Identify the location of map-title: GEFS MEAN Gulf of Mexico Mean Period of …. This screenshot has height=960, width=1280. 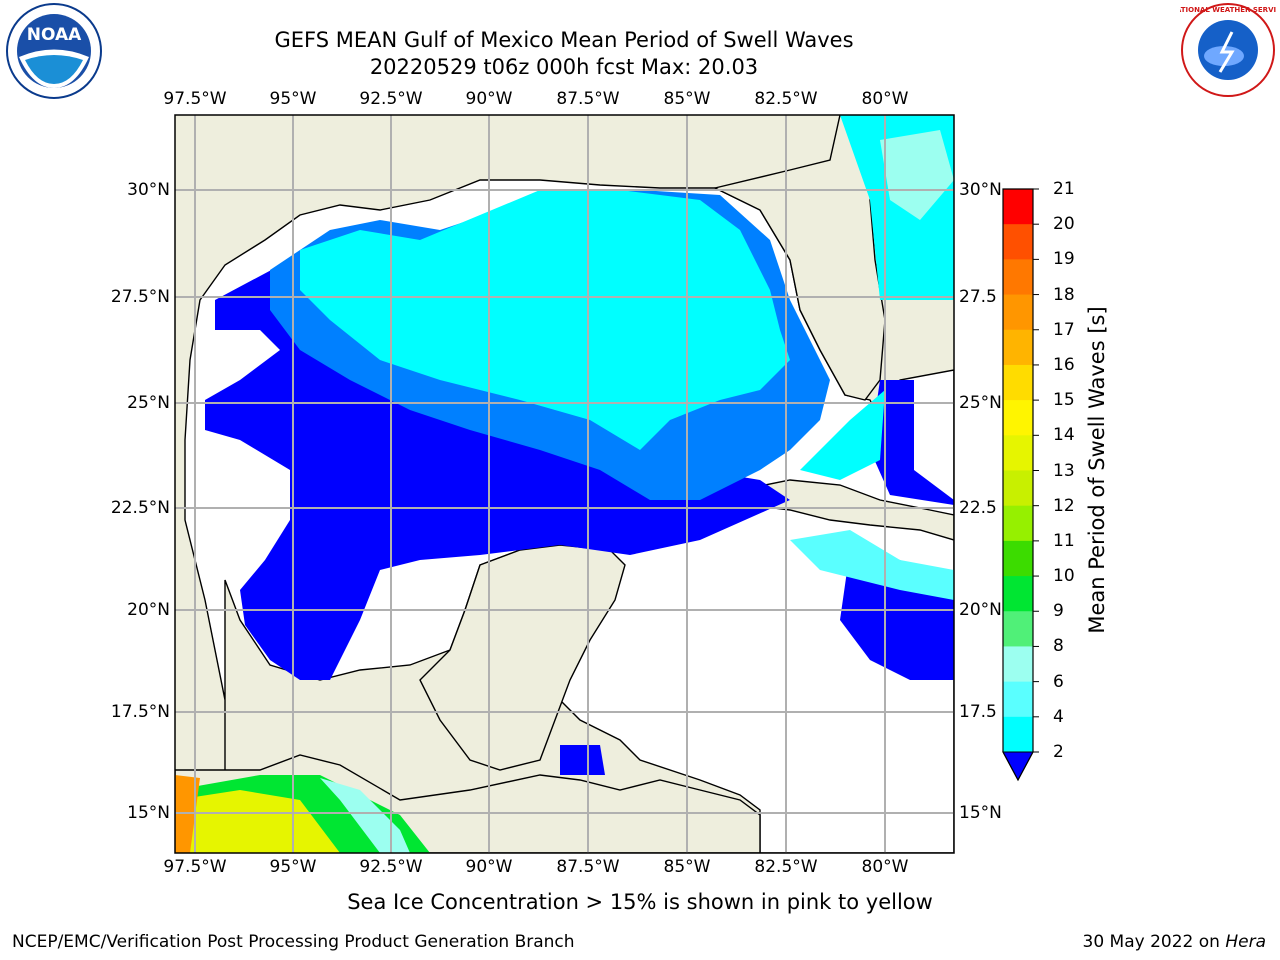
(564, 40).